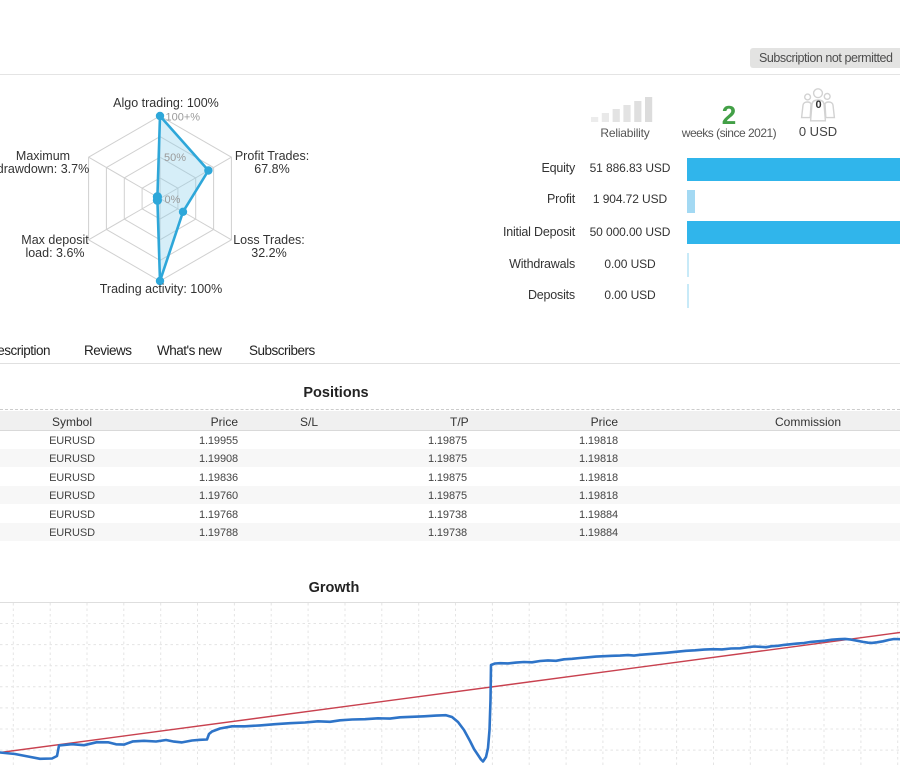 The height and width of the screenshot is (768, 900). Describe the element at coordinates (175, 158) in the screenshot. I see `svg-text: 50%` at that location.